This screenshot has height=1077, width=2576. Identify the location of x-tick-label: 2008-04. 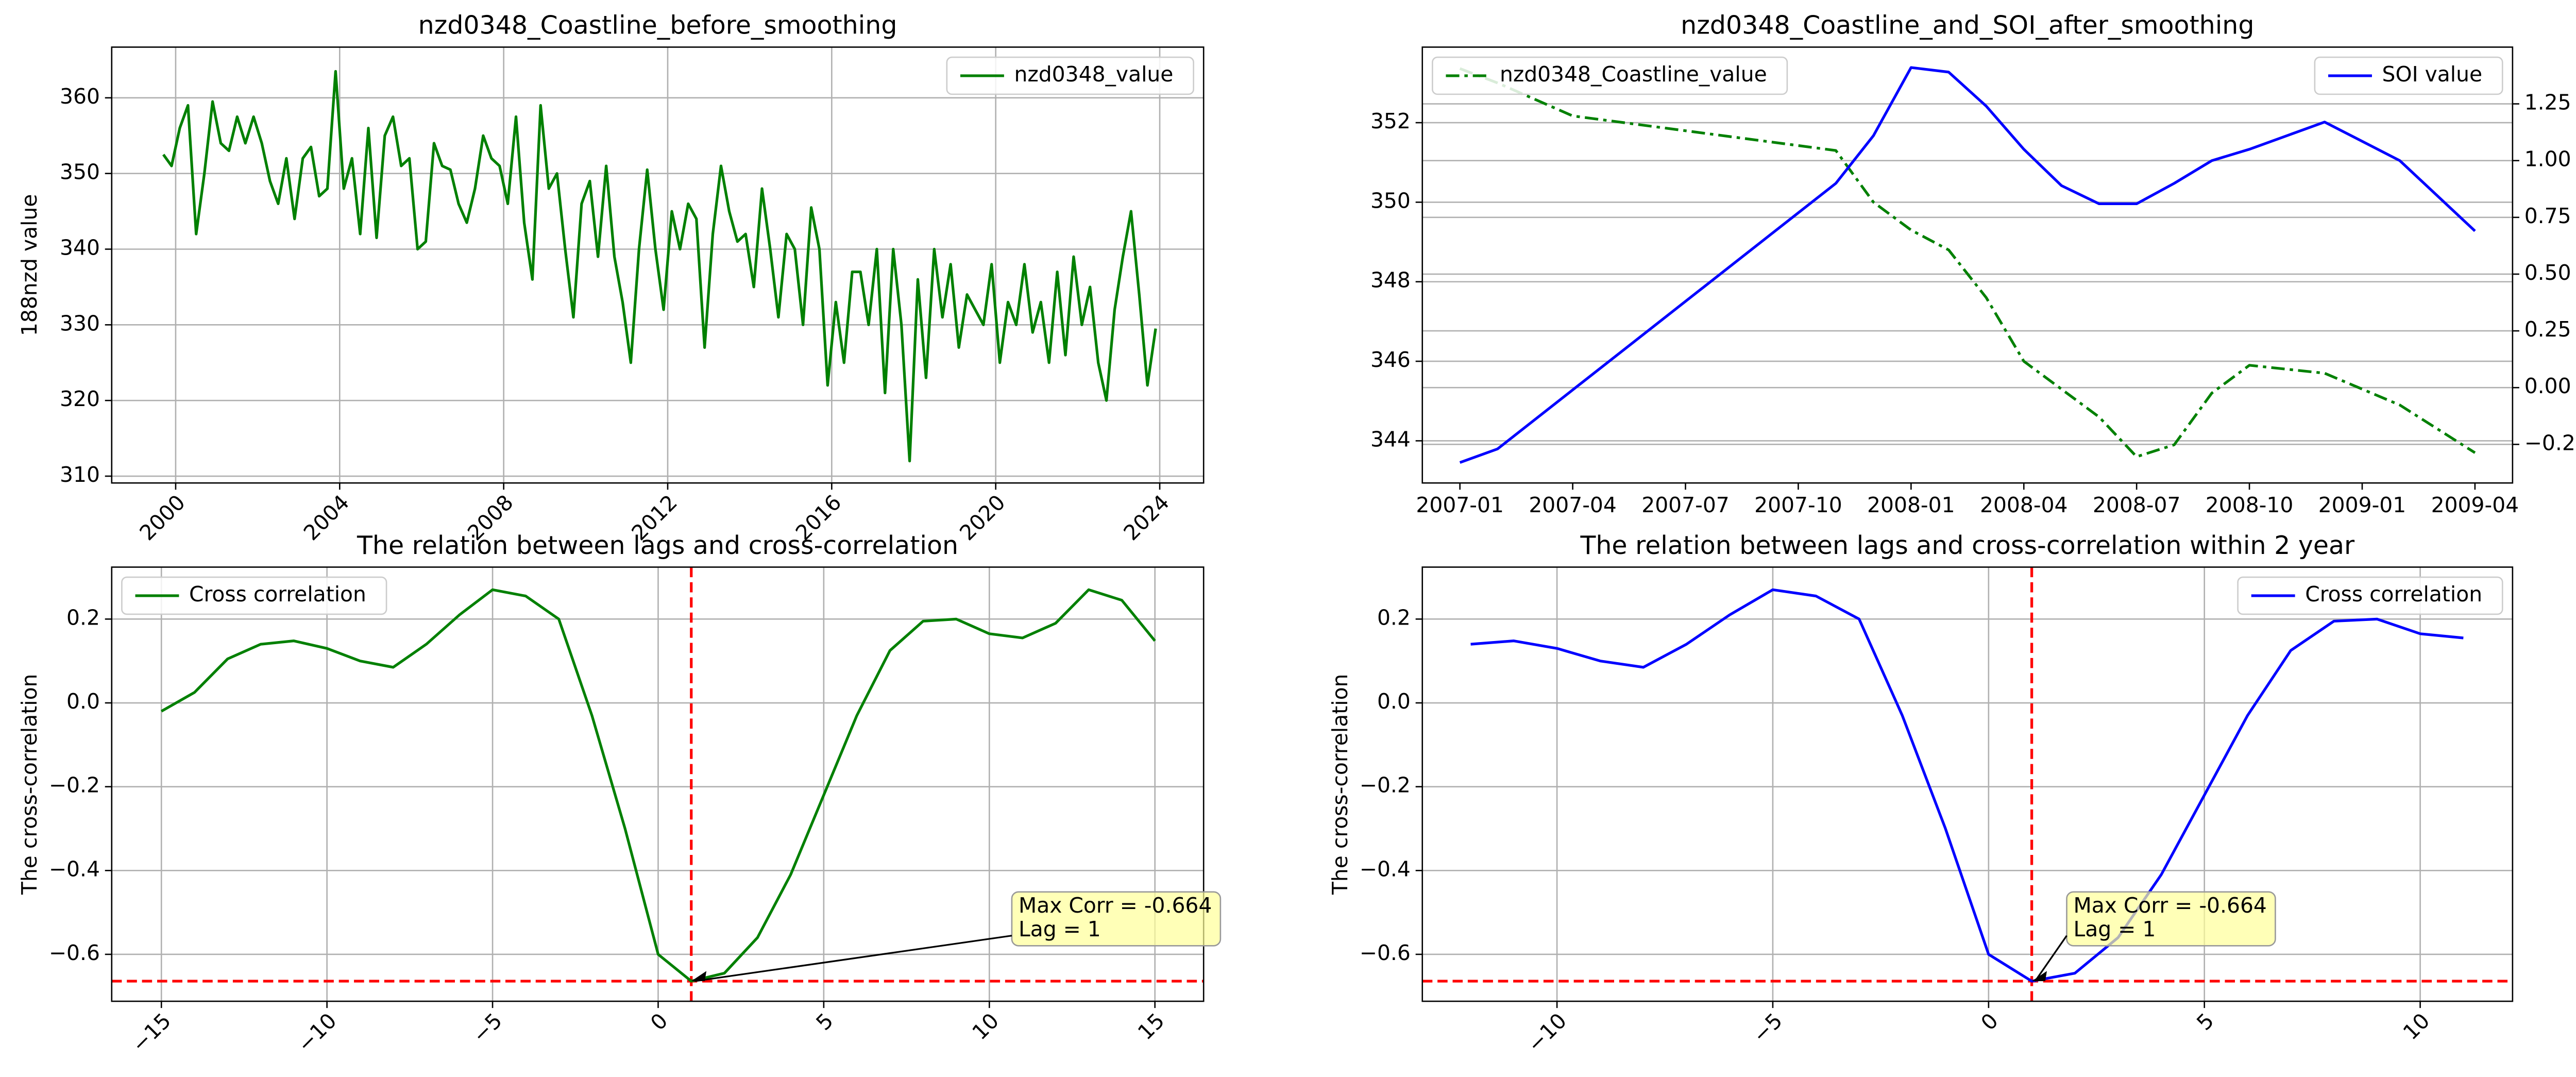
(2024, 505).